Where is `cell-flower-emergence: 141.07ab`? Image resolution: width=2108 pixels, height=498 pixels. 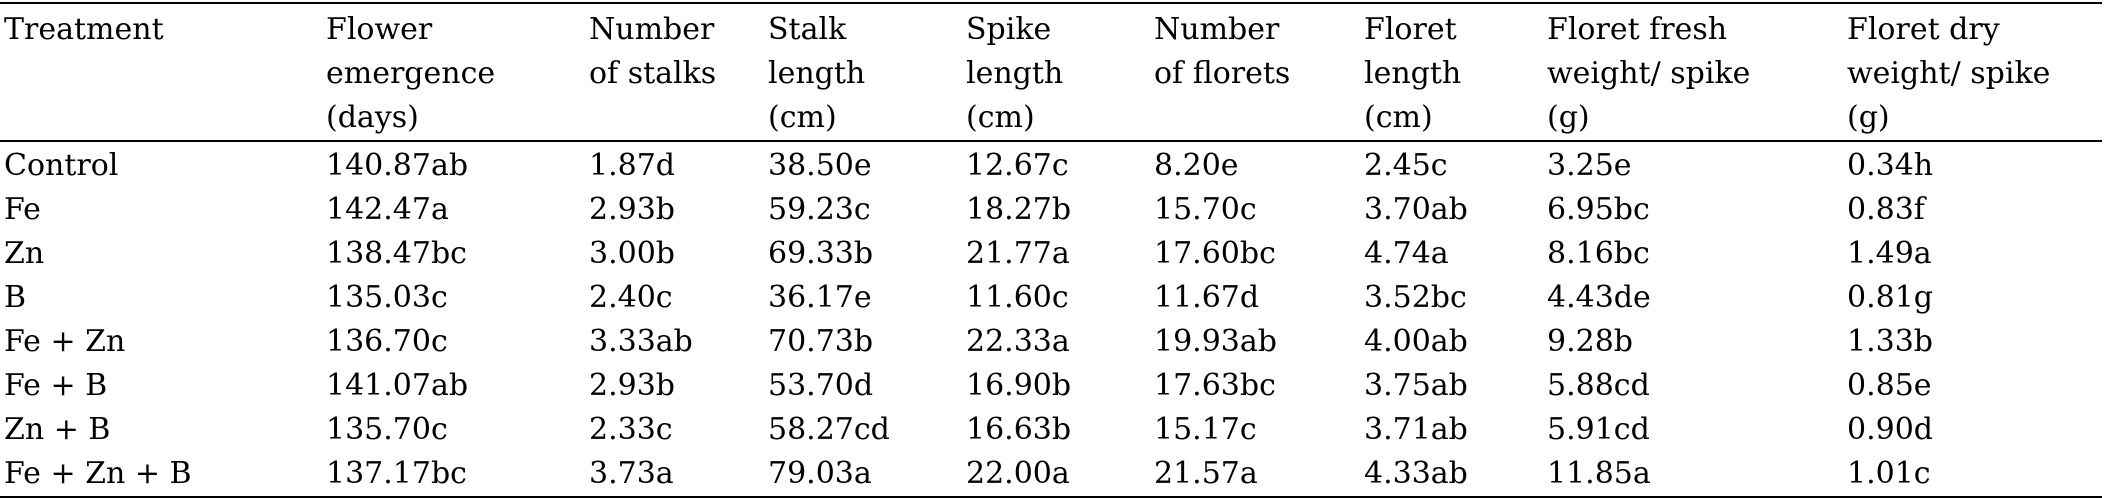 cell-flower-emergence: 141.07ab is located at coordinates (397, 385).